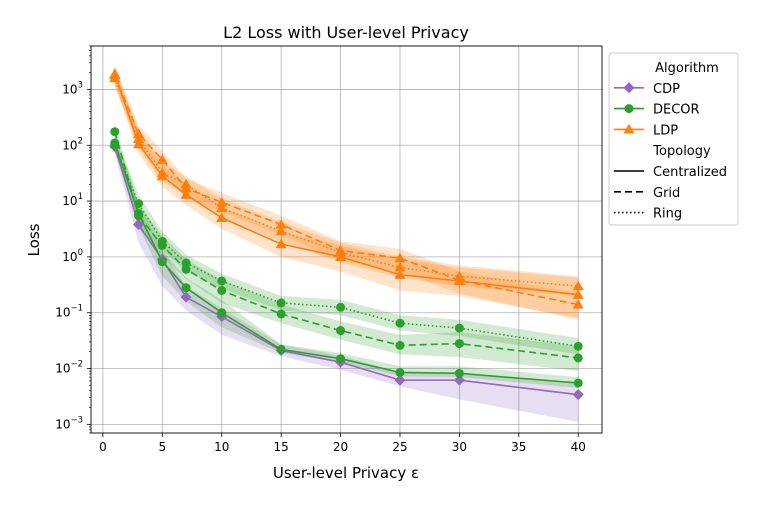 The height and width of the screenshot is (508, 762). Describe the element at coordinates (629, 128) in the screenshot. I see `legend-ldp-marker` at that location.